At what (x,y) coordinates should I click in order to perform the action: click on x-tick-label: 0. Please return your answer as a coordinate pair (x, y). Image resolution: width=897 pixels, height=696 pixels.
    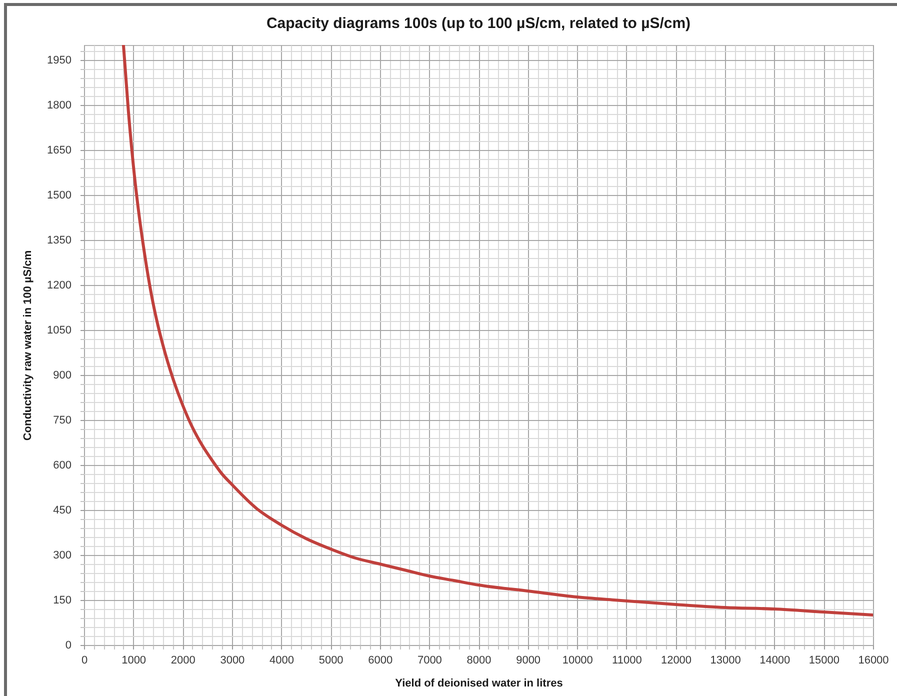
    Looking at the image, I should click on (84, 660).